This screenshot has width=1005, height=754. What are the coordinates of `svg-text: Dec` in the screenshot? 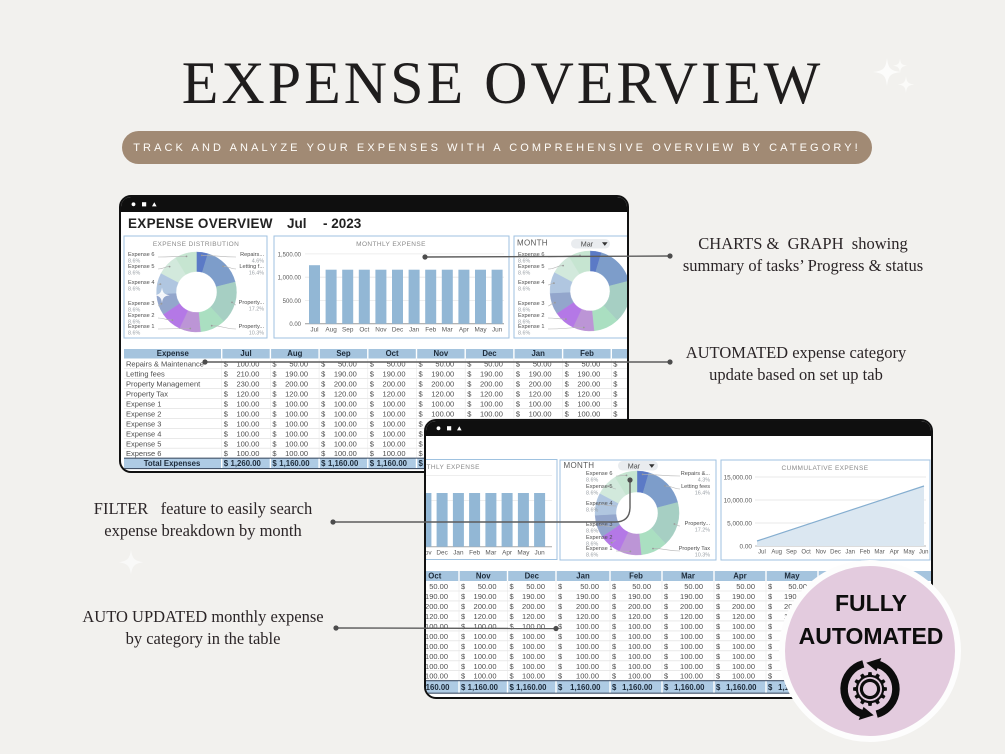 It's located at (397, 329).